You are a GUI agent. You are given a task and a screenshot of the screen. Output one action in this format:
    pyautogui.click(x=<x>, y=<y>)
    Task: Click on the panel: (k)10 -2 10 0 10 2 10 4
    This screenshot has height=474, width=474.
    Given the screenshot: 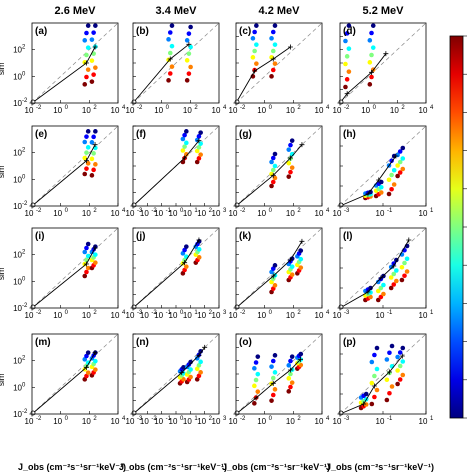 What is the action you would take?
    pyautogui.click(x=279, y=273)
    